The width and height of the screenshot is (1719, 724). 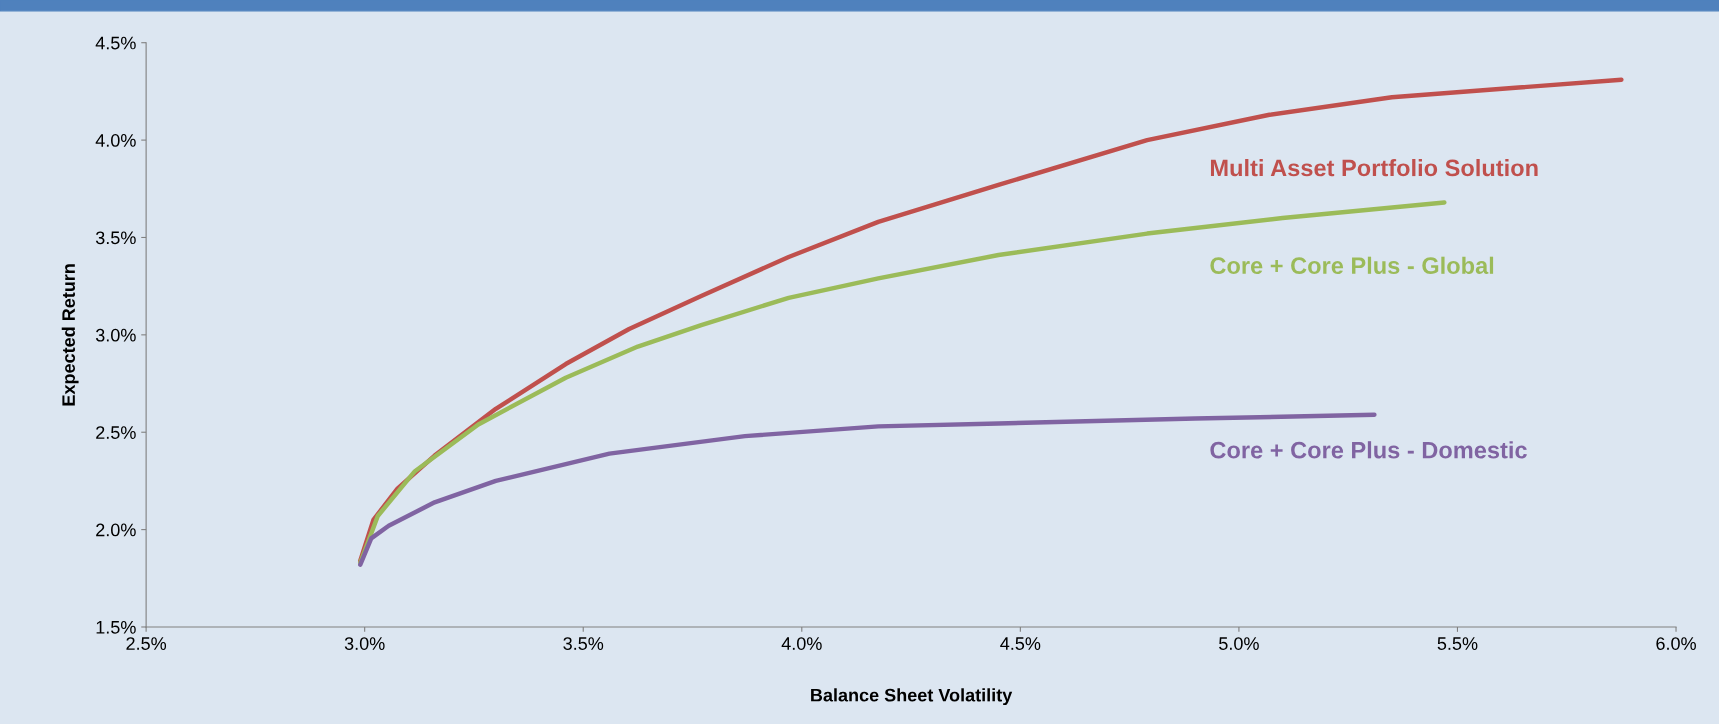 What do you see at coordinates (115, 238) in the screenshot?
I see `y-tick-label: 3.5%` at bounding box center [115, 238].